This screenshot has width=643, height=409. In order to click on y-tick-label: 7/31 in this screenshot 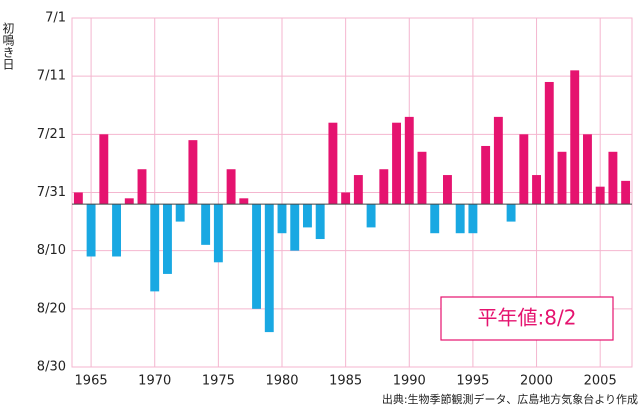, I will do `click(51, 192)`.